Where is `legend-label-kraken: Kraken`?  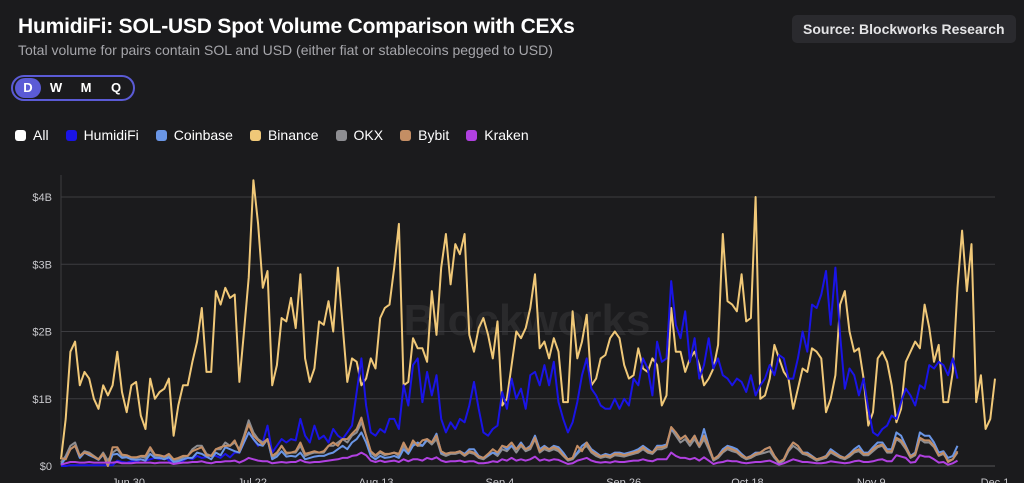
legend-label-kraken: Kraken is located at coordinates (506, 135).